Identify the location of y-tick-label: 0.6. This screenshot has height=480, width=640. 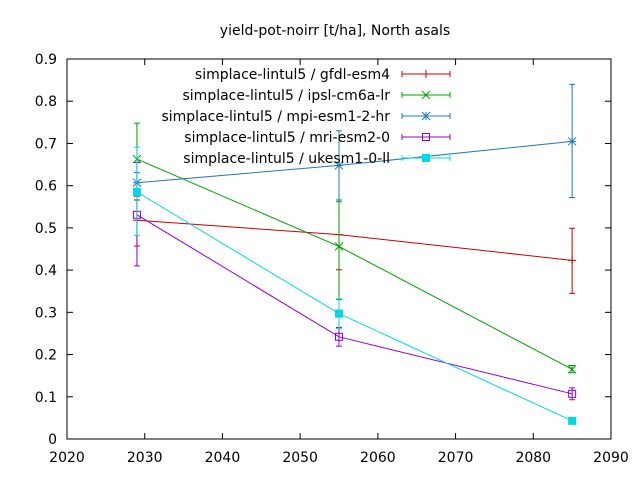
(46, 187).